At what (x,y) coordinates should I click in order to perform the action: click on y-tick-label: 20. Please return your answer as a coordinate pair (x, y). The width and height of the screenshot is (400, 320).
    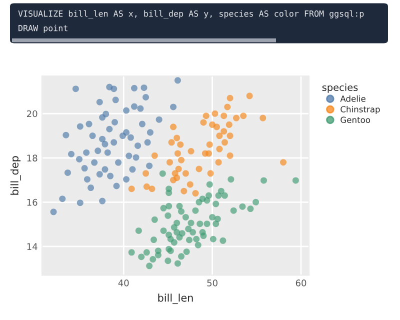
    Looking at the image, I should click on (32, 114).